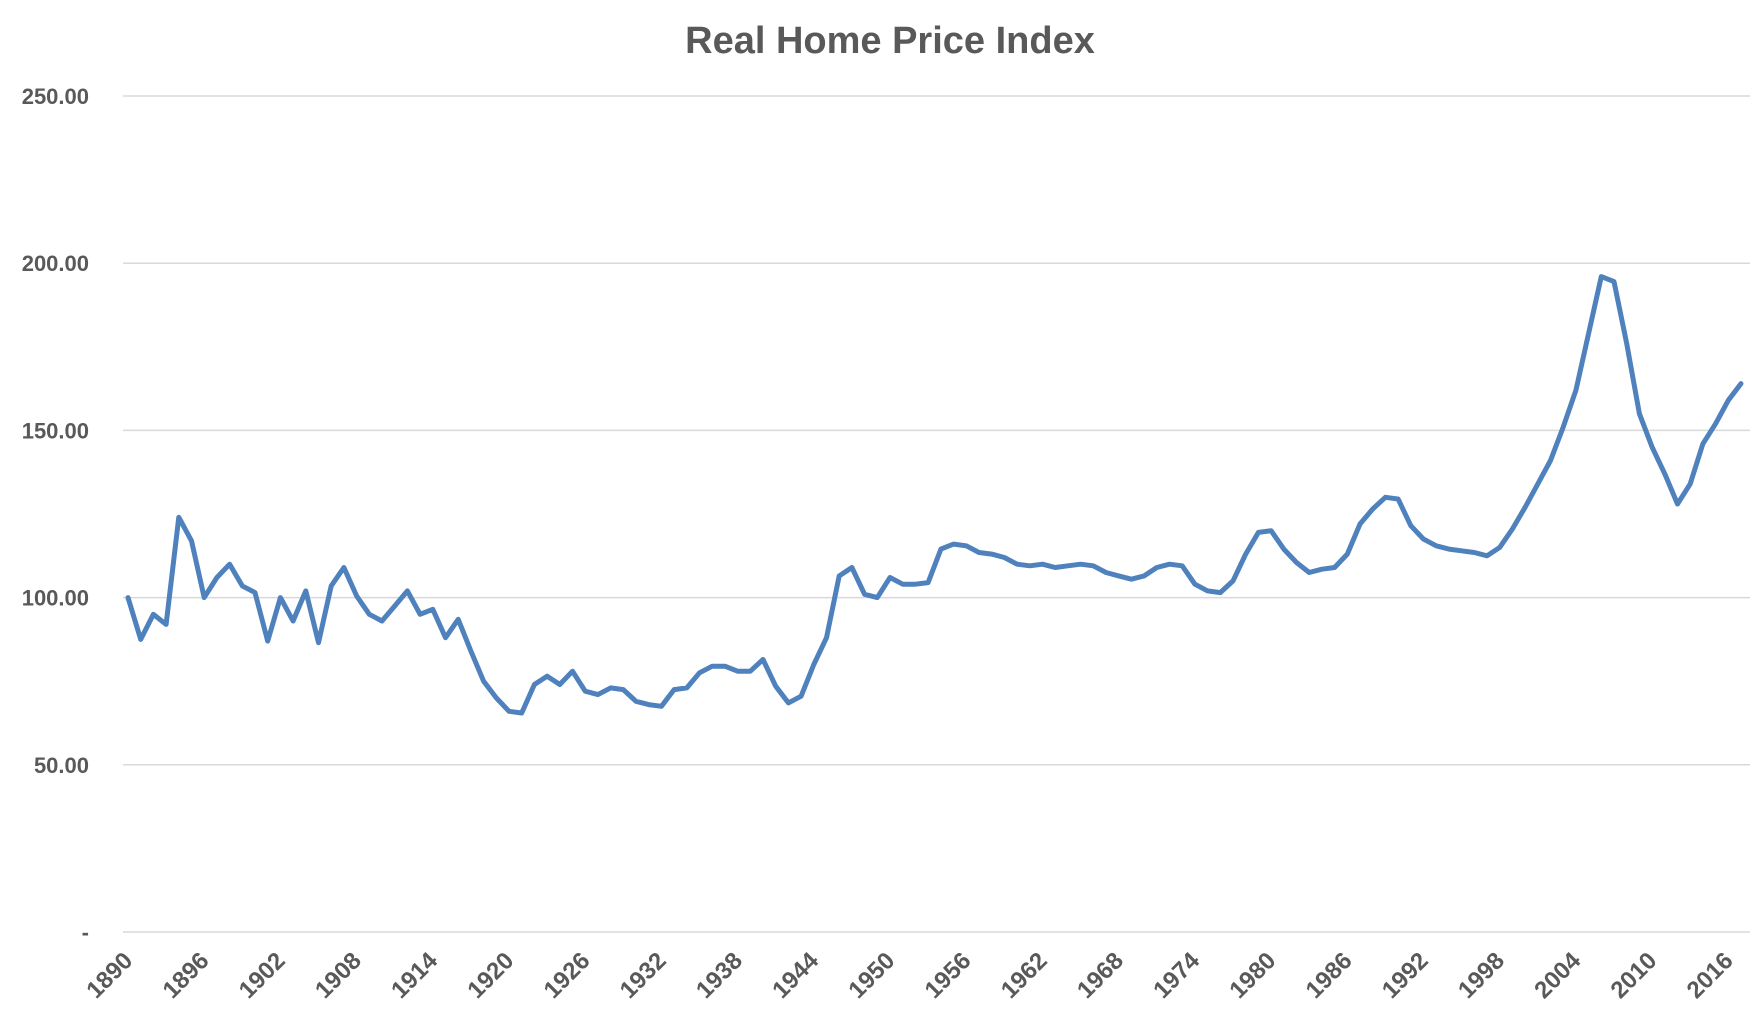 The width and height of the screenshot is (1764, 1023). I want to click on x-tick-label: 1944, so click(795, 975).